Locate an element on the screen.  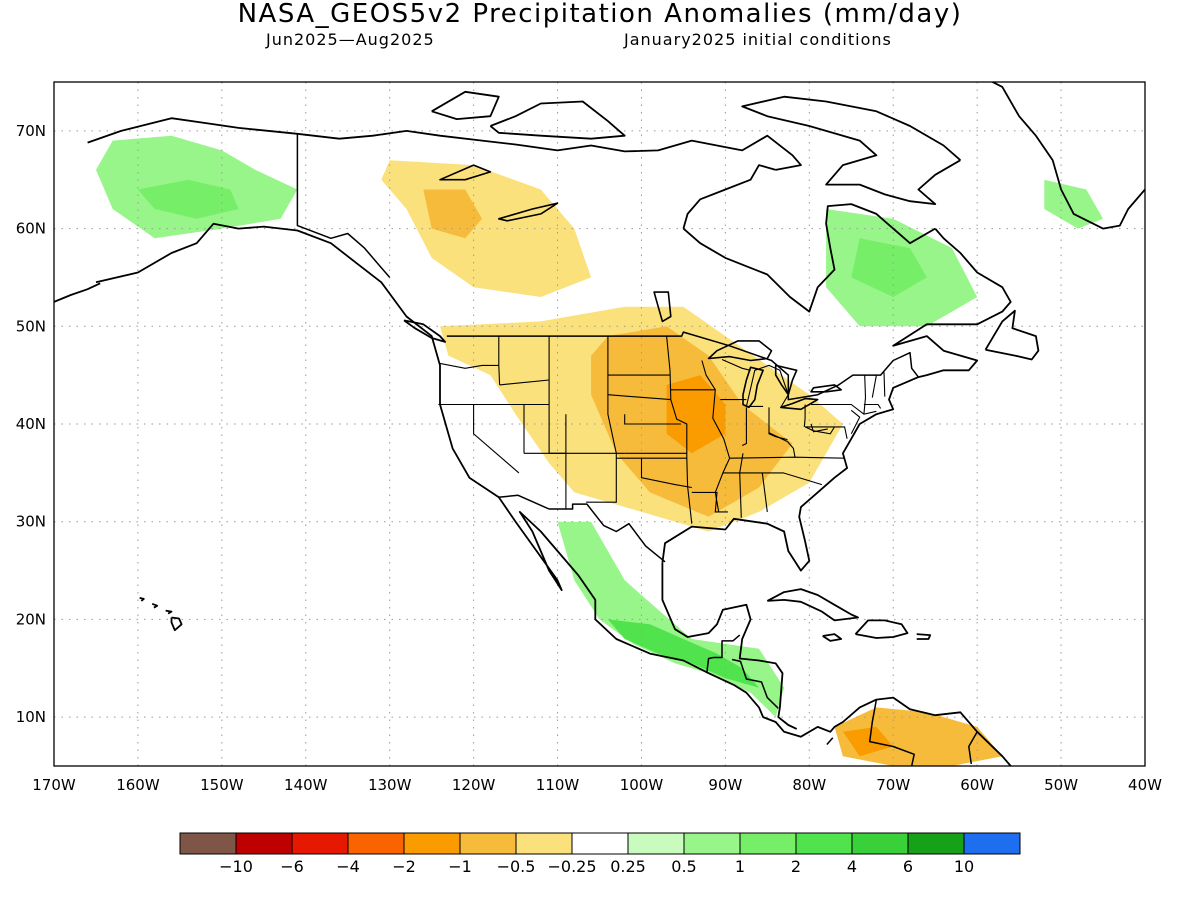
lake-superior is located at coordinates (740, 351).